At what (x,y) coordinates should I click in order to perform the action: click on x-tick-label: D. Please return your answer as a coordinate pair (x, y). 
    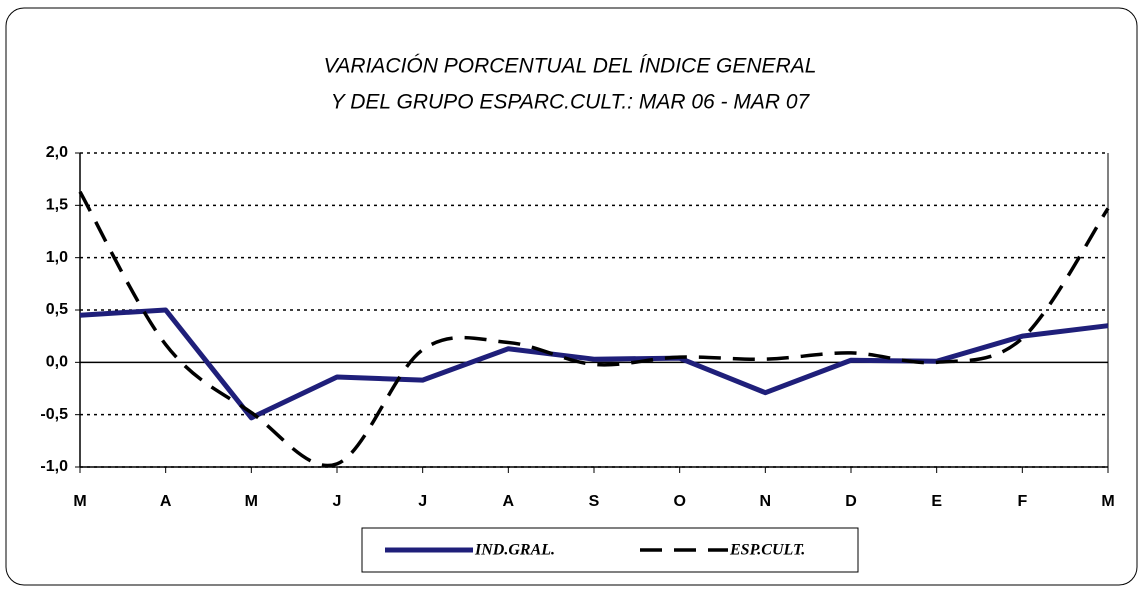
    Looking at the image, I should click on (851, 501).